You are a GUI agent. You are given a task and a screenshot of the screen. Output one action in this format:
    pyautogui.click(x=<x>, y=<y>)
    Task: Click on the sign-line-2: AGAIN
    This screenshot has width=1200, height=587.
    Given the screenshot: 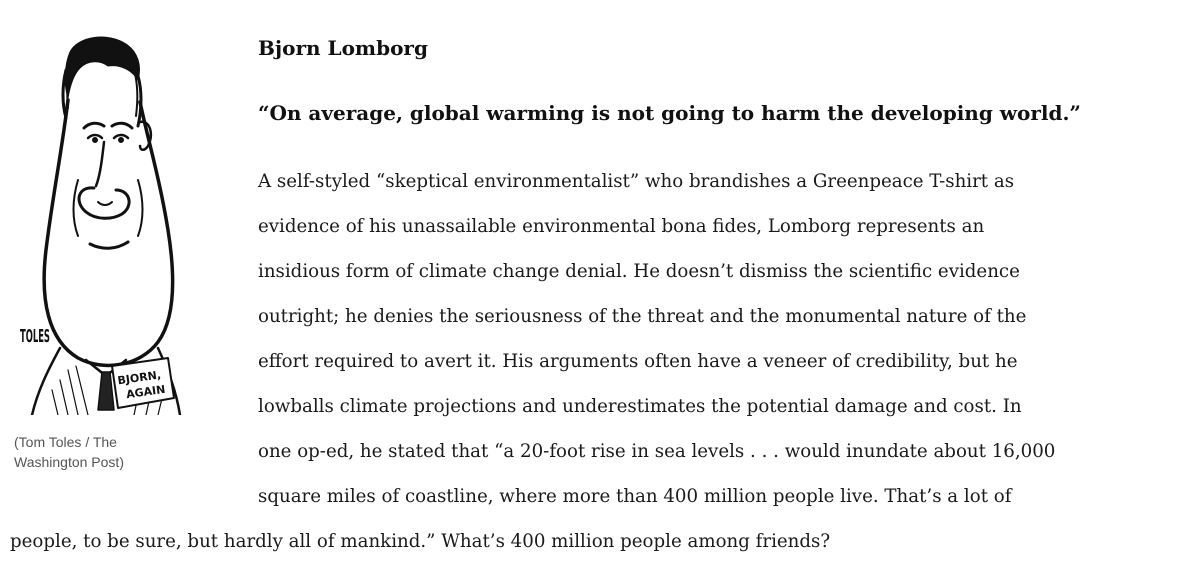 What is the action you would take?
    pyautogui.click(x=145, y=392)
    